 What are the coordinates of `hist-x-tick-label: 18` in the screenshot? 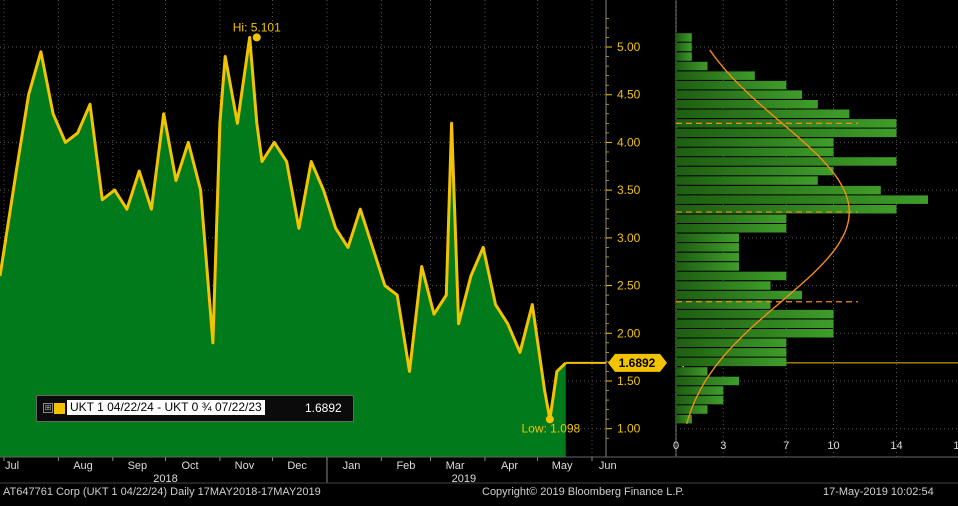 It's located at (955, 446).